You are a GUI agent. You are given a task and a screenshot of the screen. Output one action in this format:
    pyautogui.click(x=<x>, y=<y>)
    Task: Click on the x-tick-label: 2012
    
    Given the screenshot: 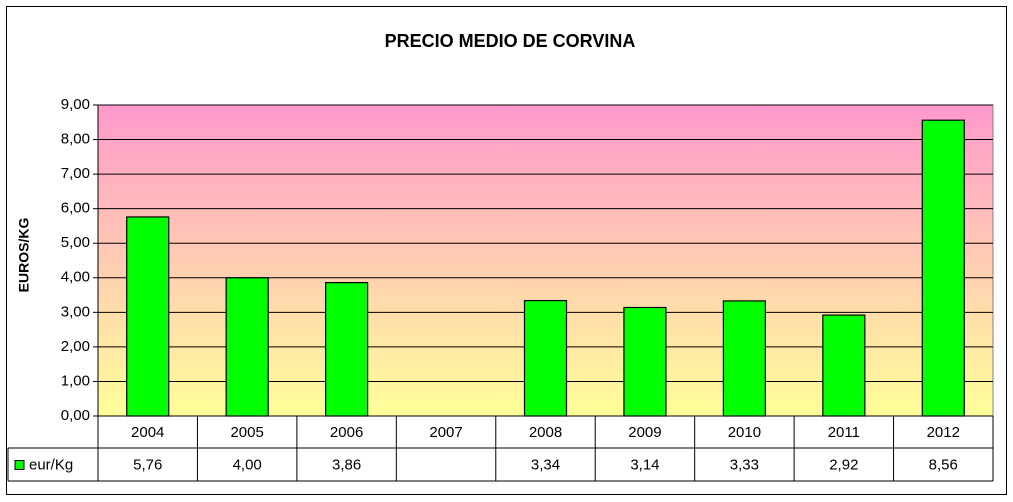 What is the action you would take?
    pyautogui.click(x=943, y=432)
    